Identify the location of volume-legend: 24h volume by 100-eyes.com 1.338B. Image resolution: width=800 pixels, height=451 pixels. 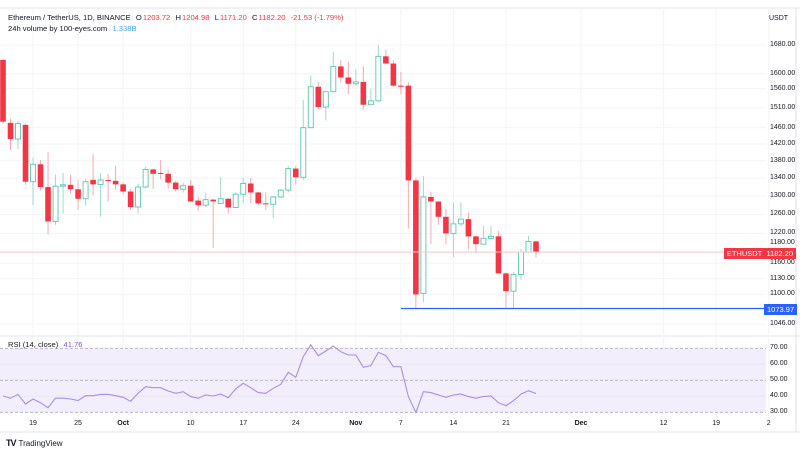
(73, 28).